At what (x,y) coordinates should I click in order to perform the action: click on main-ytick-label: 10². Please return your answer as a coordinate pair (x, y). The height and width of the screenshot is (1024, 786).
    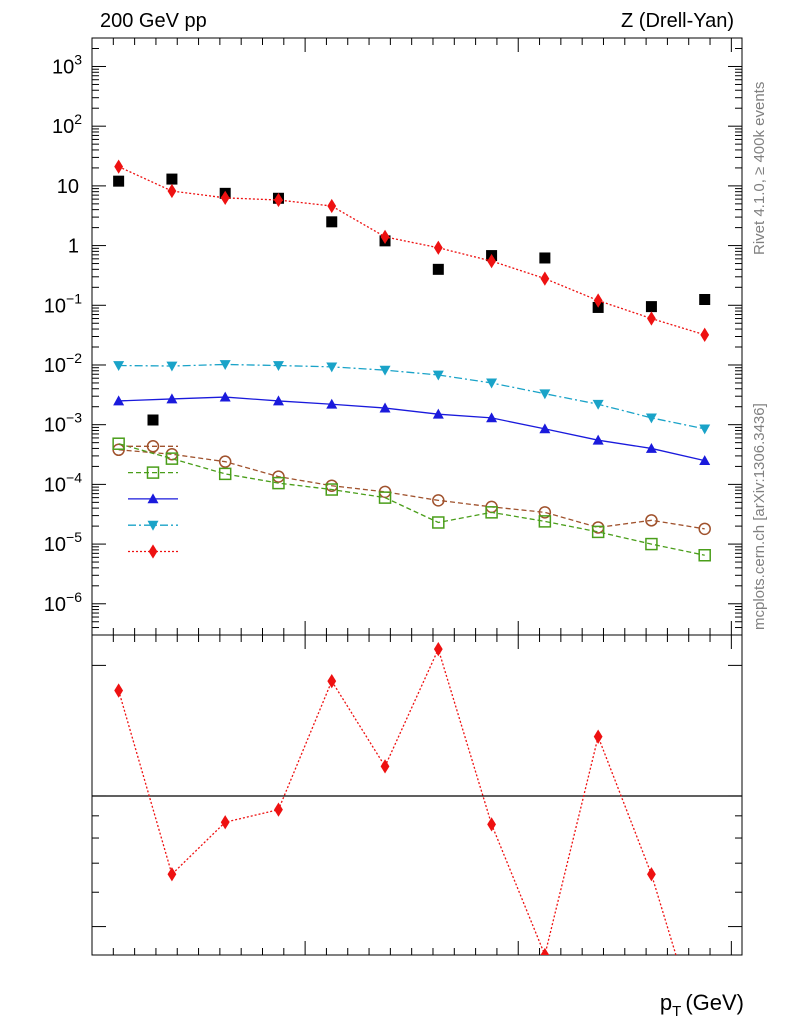
    Looking at the image, I should click on (67, 124).